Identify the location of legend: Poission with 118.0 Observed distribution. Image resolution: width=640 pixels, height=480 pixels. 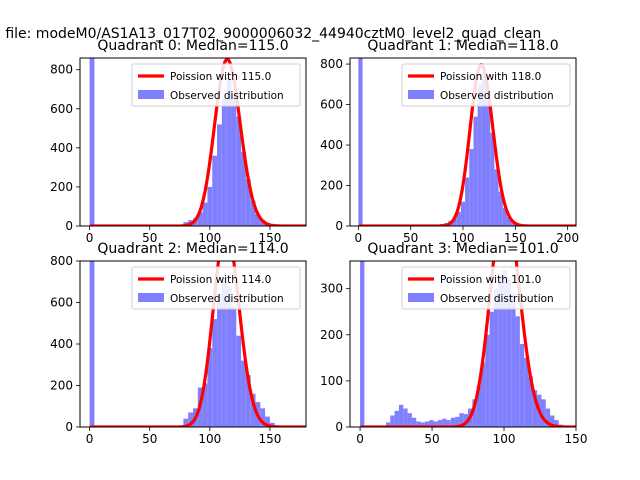
(486, 85).